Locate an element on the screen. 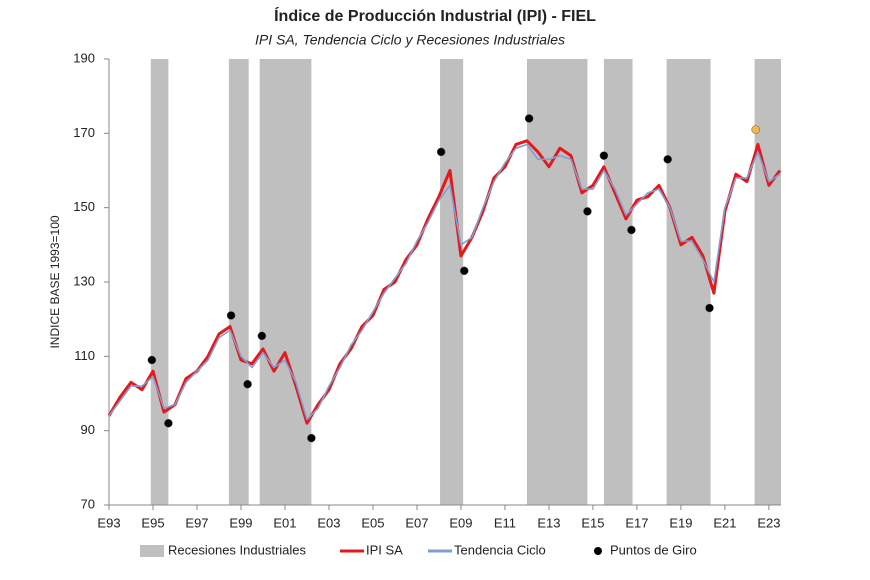 The image size is (870, 580). legend-label: Recesiones Industriales is located at coordinates (237, 549).